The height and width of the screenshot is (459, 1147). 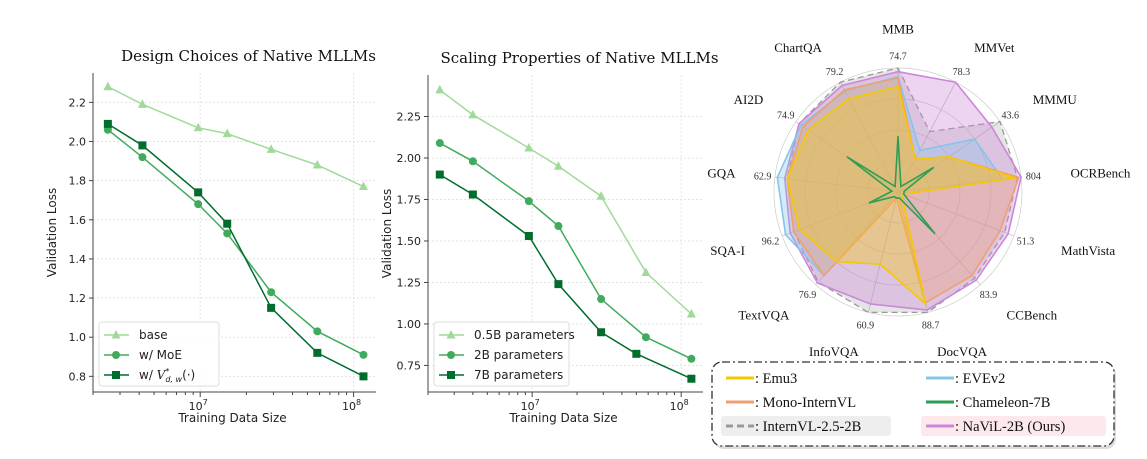 I want to click on y-tick-label: 0.75, so click(x=409, y=365).